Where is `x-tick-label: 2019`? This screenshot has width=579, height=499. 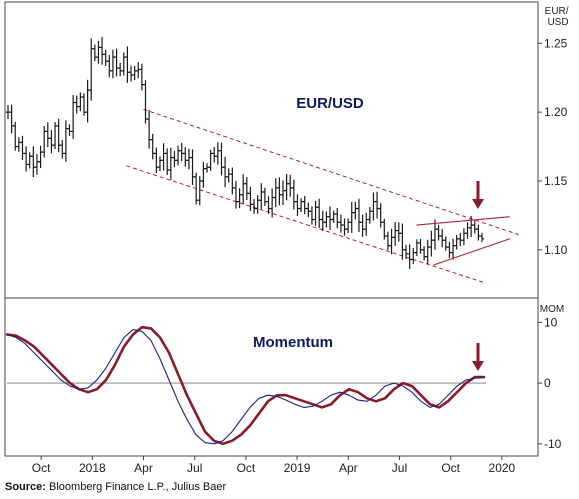 x-tick-label: 2019 is located at coordinates (297, 468).